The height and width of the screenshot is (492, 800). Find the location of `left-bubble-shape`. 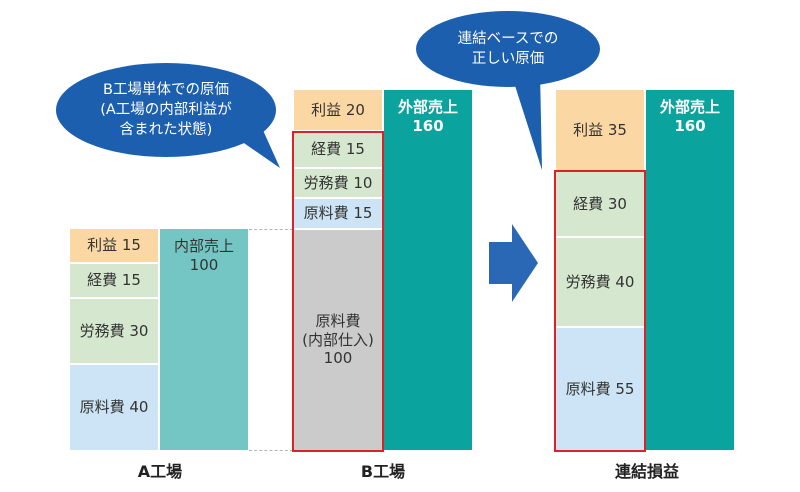

left-bubble-shape is located at coordinates (168, 115).